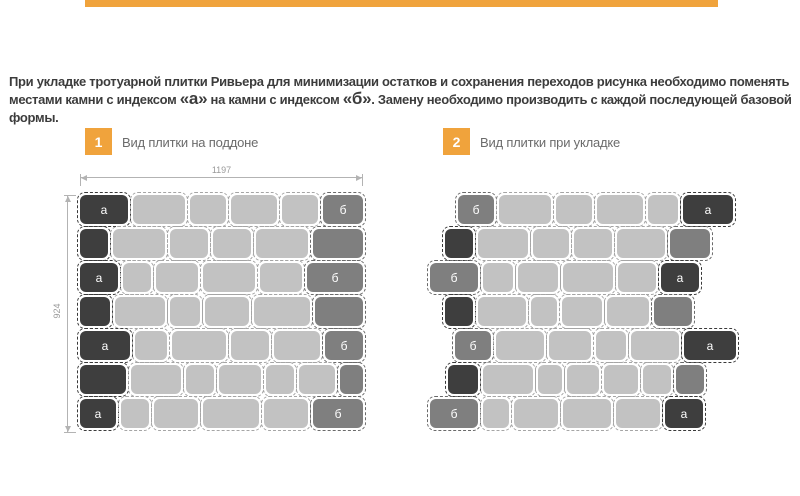 This screenshot has width=800, height=496. What do you see at coordinates (98, 141) in the screenshot?
I see `section-1-number: 1` at bounding box center [98, 141].